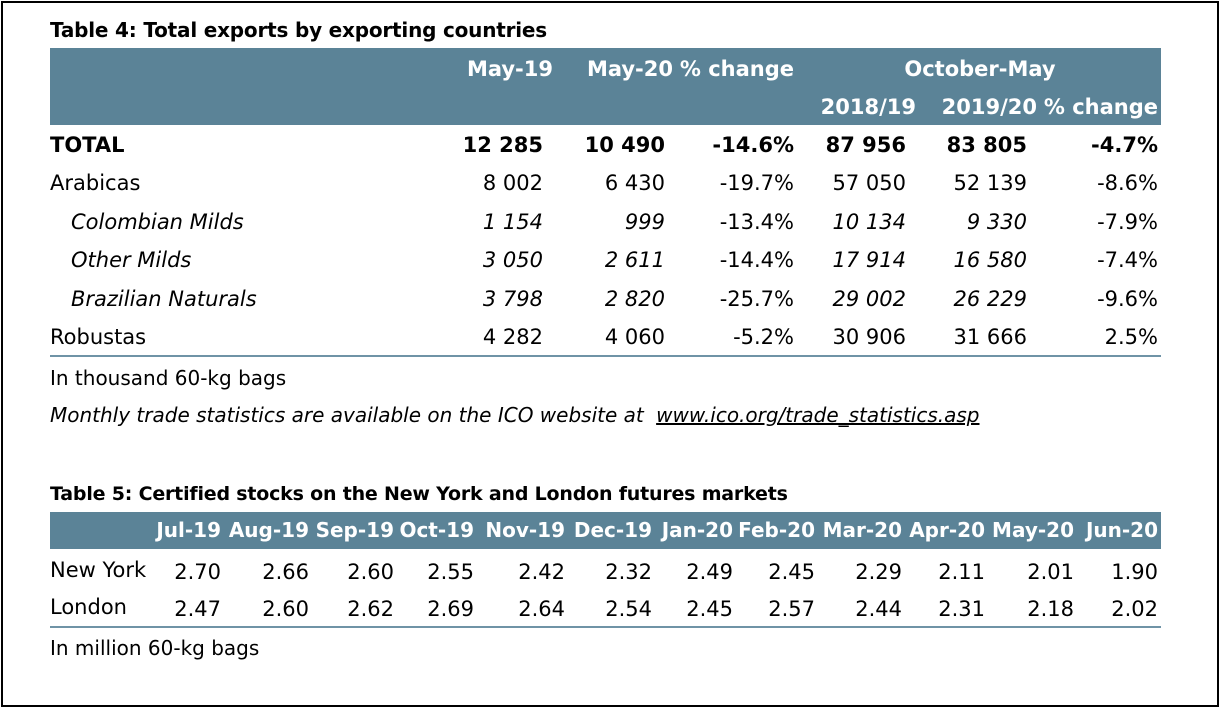  Describe the element at coordinates (709, 572) in the screenshot. I see `table5-cell: 2.49` at that location.